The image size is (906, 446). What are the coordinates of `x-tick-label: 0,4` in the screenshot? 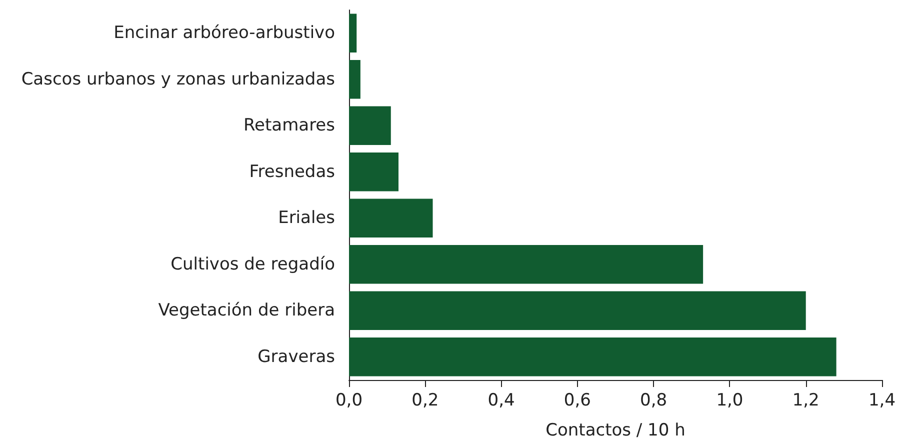 It's located at (501, 400).